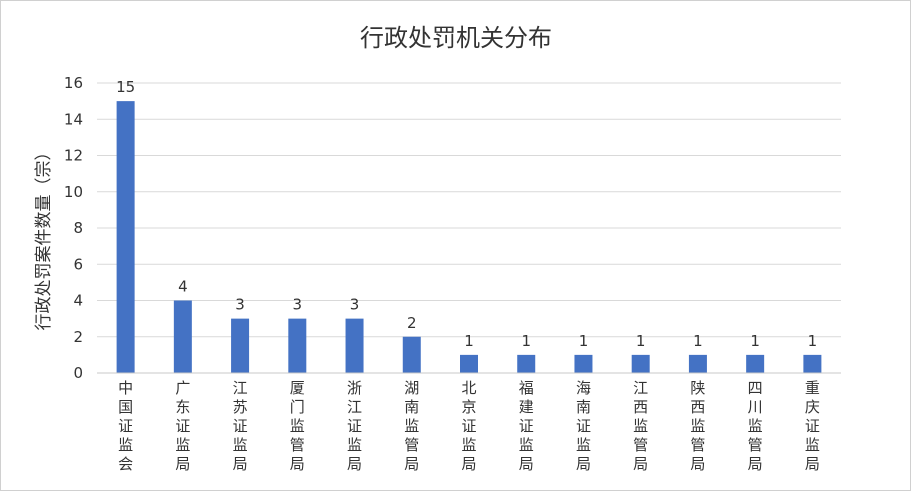  Describe the element at coordinates (697, 426) in the screenshot. I see `category-label: 陕西监管局` at that location.